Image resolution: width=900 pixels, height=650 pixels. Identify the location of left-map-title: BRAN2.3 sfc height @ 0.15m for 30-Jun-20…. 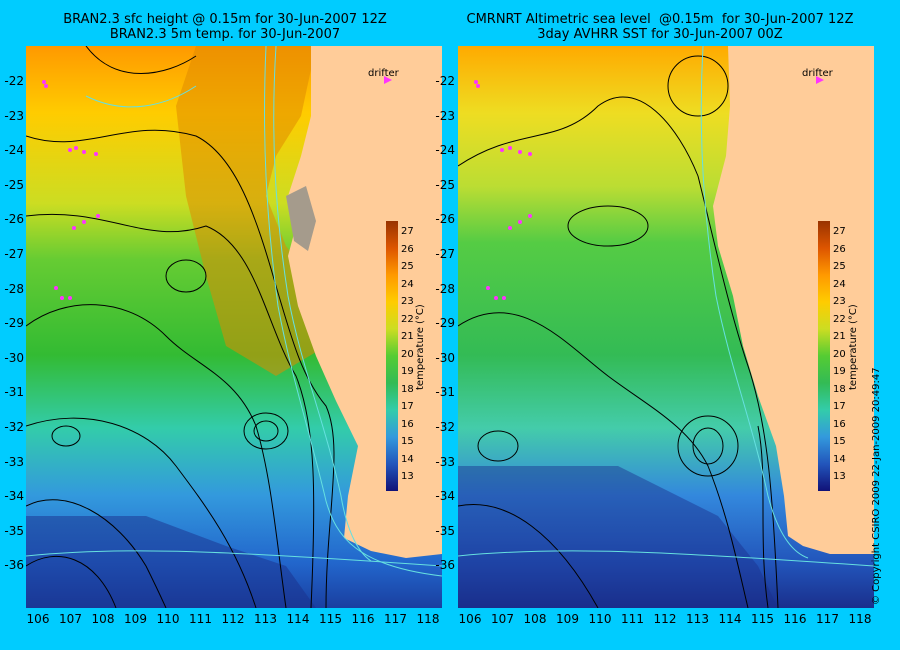
(225, 27).